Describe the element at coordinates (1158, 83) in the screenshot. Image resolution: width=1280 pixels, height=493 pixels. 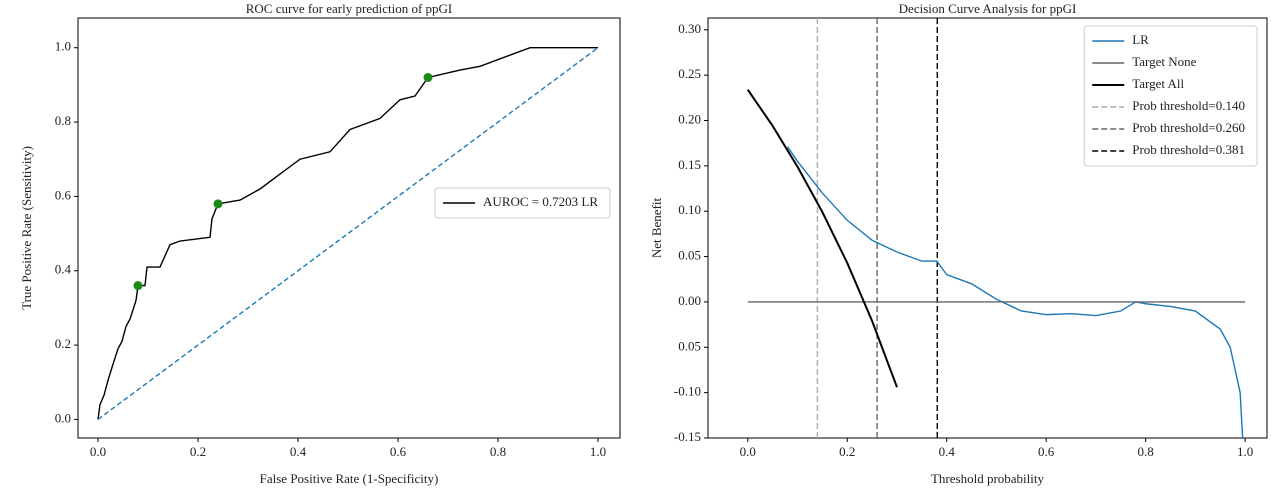
I see `legend-label: Target All` at that location.